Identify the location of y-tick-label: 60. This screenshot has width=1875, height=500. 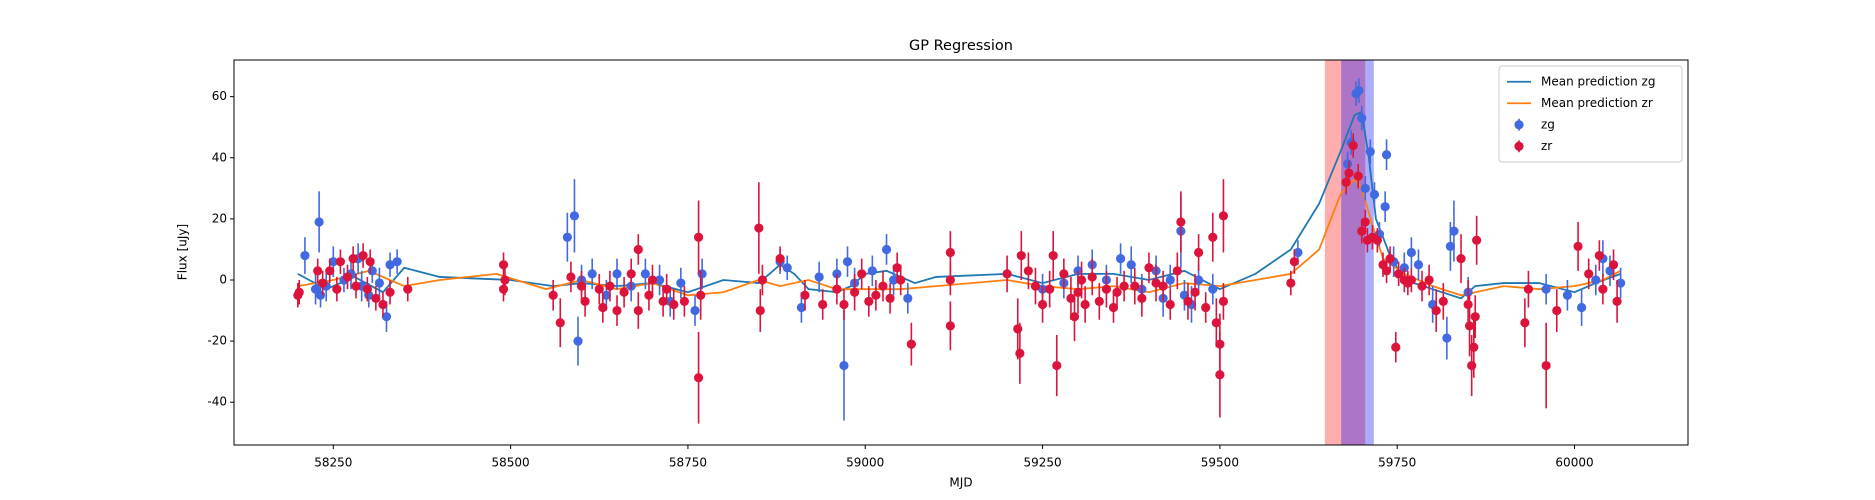
(219, 96).